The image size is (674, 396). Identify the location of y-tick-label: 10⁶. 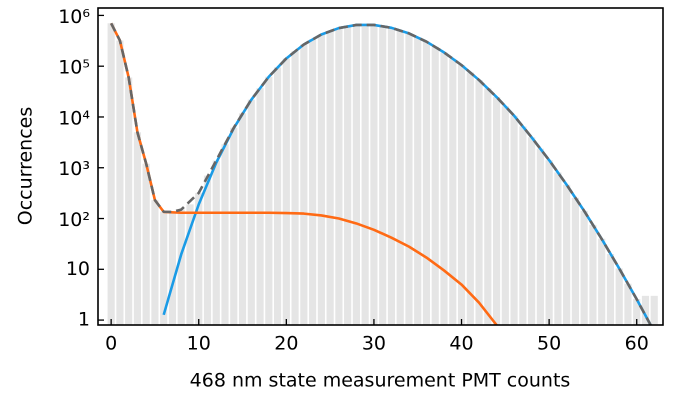
(74, 17).